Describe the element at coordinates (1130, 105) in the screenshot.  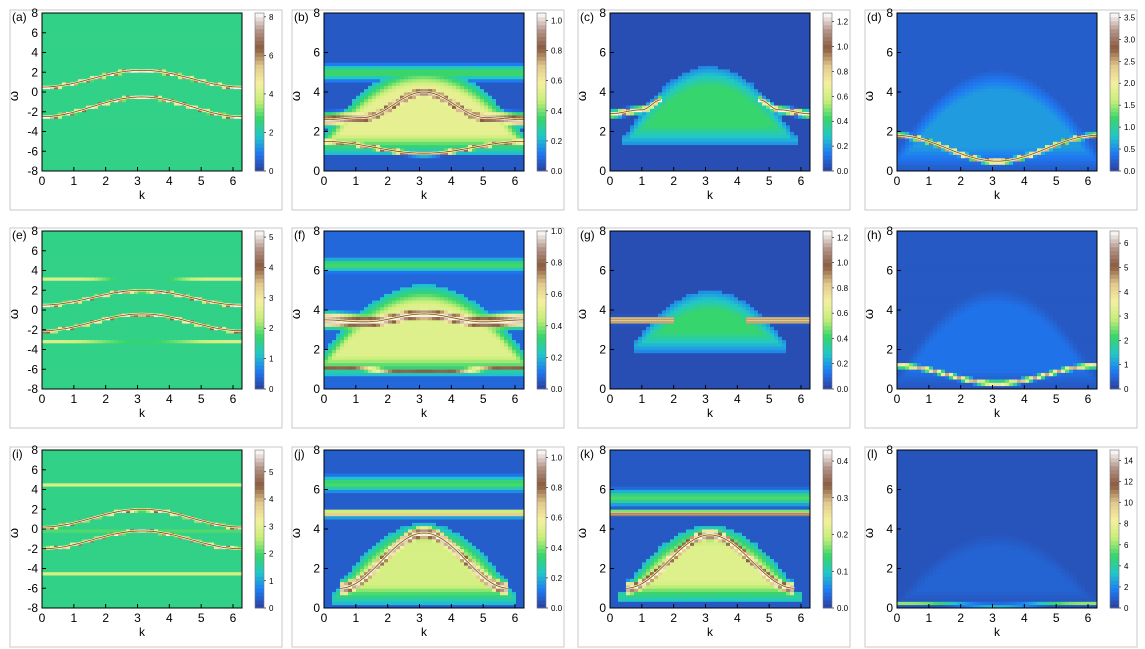
I see `colorbar-tick-label: 1.5` at that location.